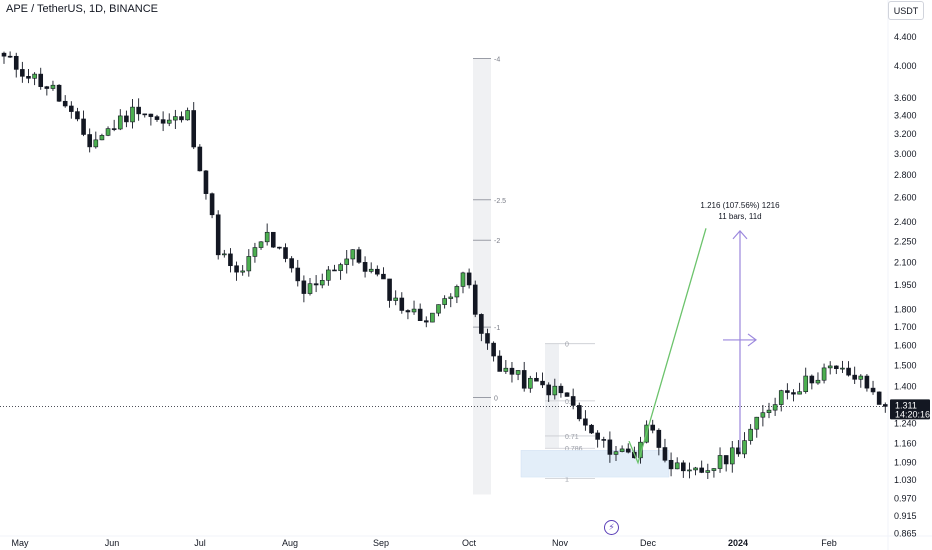 The height and width of the screenshot is (550, 932). I want to click on x-tick-label: Sep, so click(381, 543).